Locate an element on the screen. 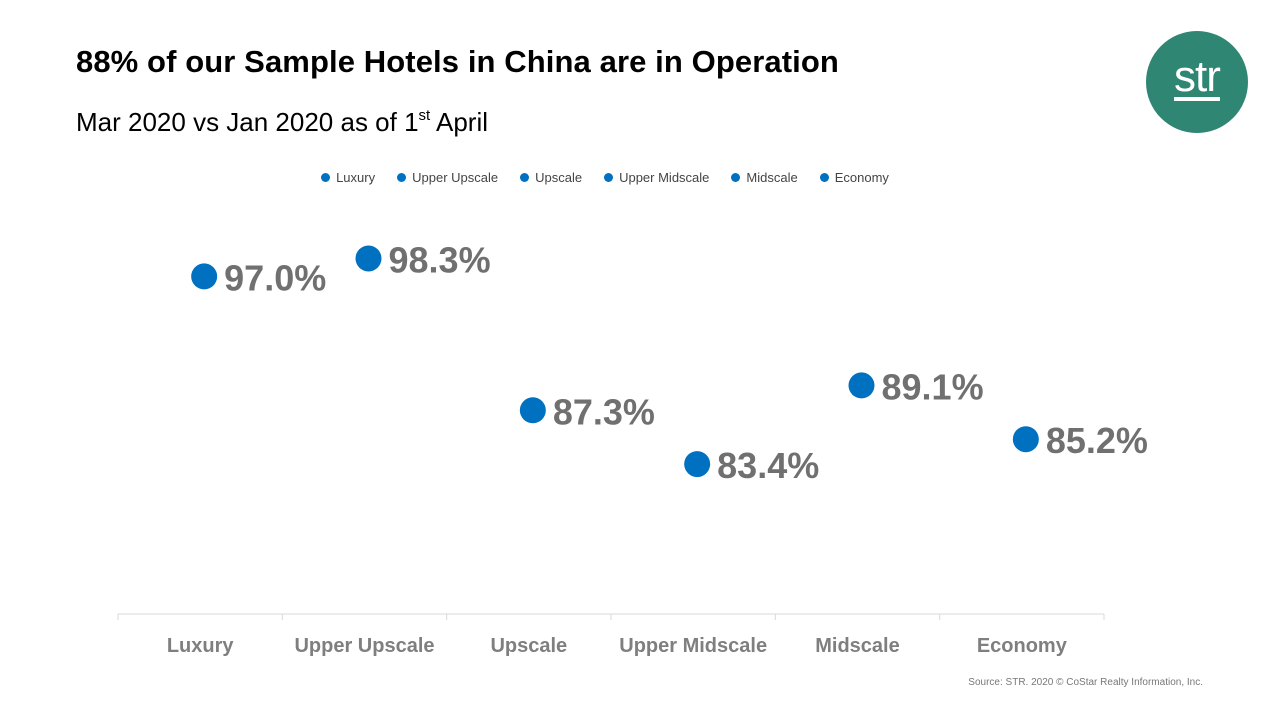  chart-subtitle: Mar 2020 vs Jan 2020 as of 1st April is located at coordinates (282, 122).